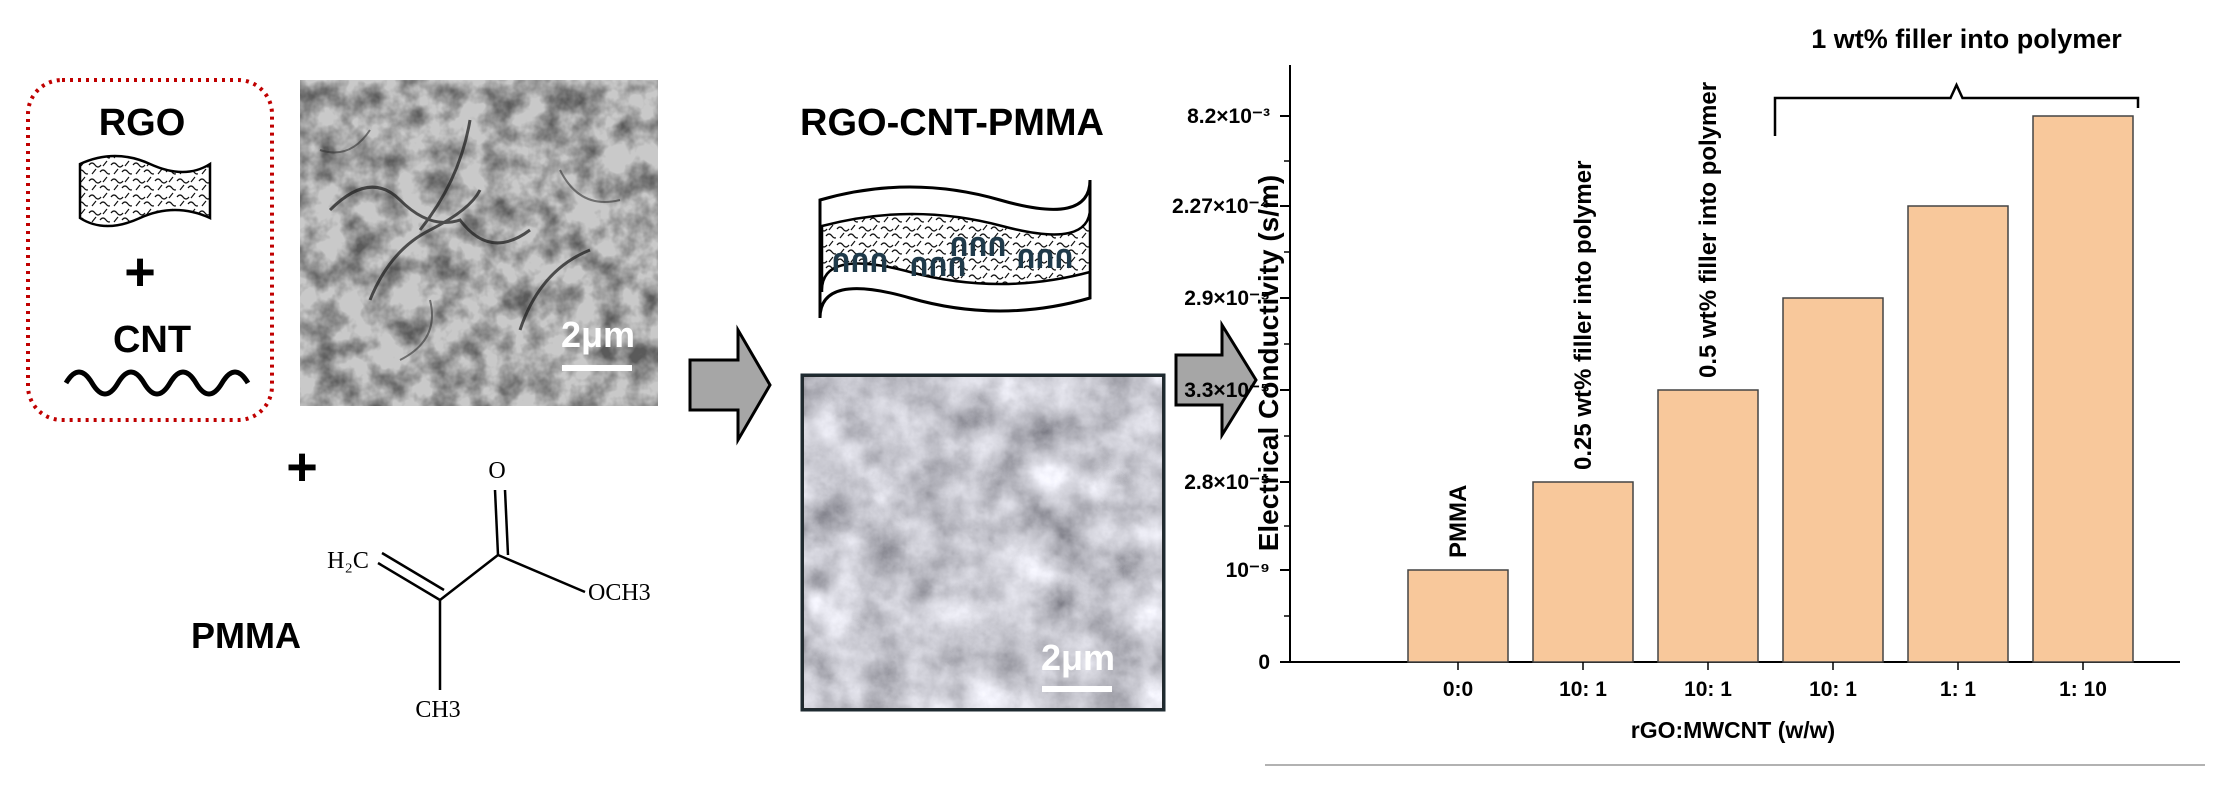 Image resolution: width=2214 pixels, height=804 pixels. I want to click on y-tick-label: 2.9×10⁻⁵, so click(1227, 298).